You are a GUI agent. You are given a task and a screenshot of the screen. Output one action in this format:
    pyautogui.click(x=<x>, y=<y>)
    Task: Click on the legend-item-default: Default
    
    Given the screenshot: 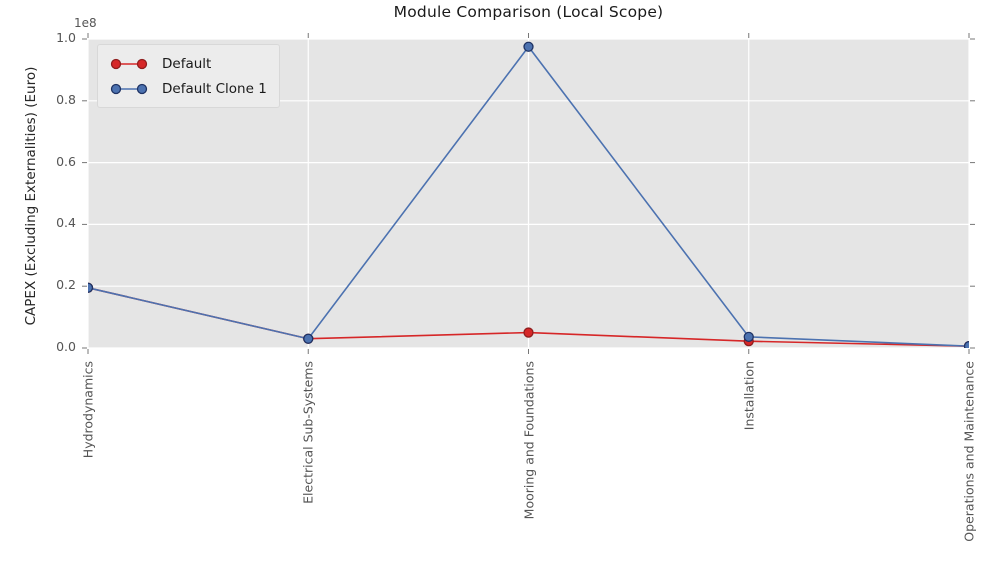 What is the action you would take?
    pyautogui.click(x=186, y=63)
    